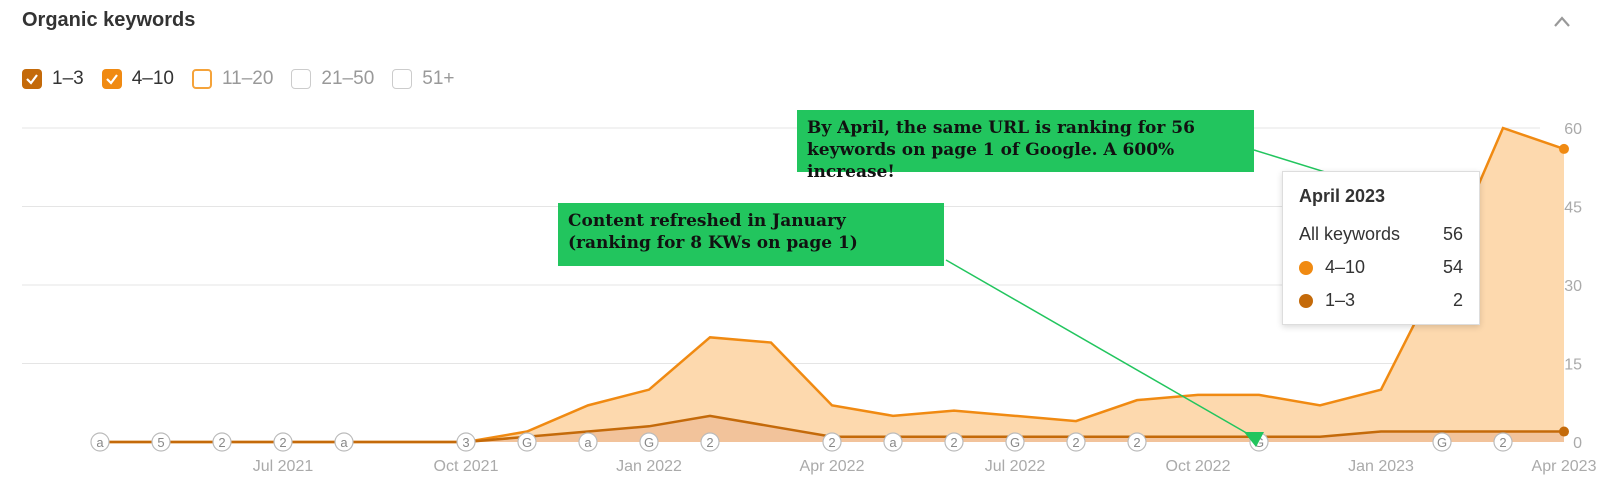 This screenshot has width=1600, height=487. What do you see at coordinates (1198, 466) in the screenshot?
I see `x-tick-label-Oct-2022: Oct 2022` at bounding box center [1198, 466].